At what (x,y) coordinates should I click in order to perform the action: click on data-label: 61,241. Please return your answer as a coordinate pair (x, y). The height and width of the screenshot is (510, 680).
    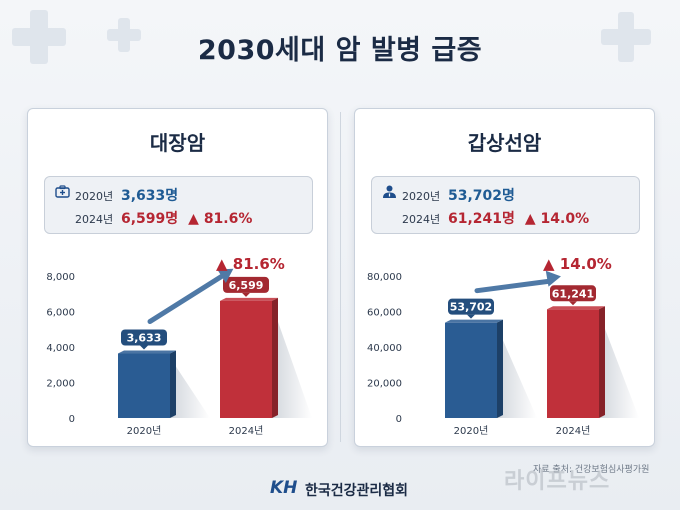
    Looking at the image, I should click on (573, 293).